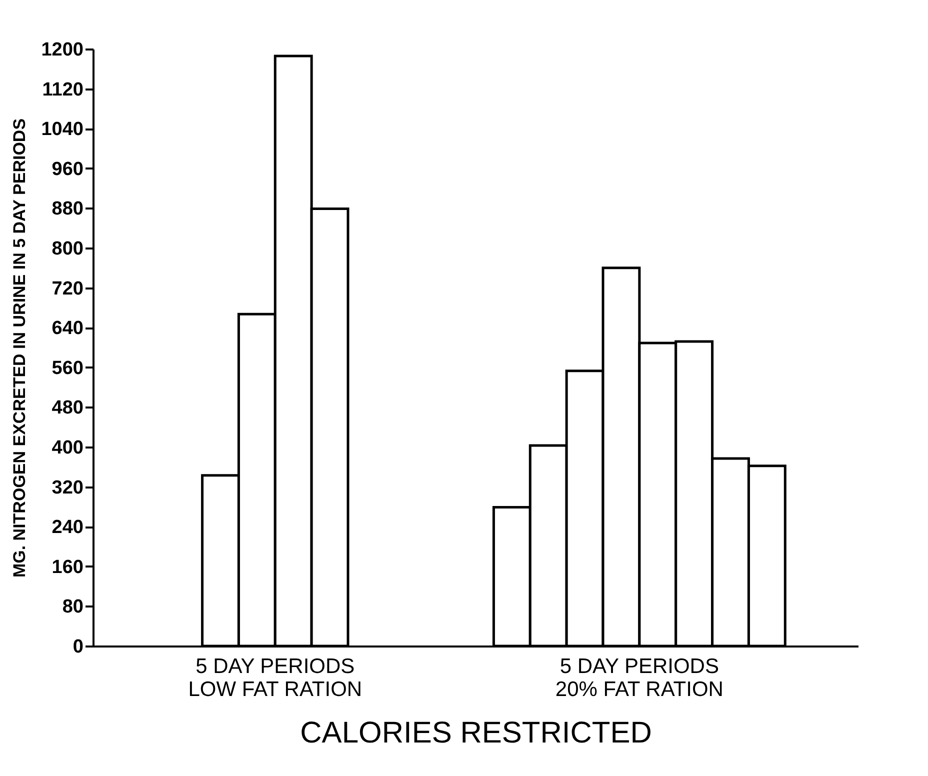  Describe the element at coordinates (63, 89) in the screenshot. I see `y-tick-label: 1120` at that location.